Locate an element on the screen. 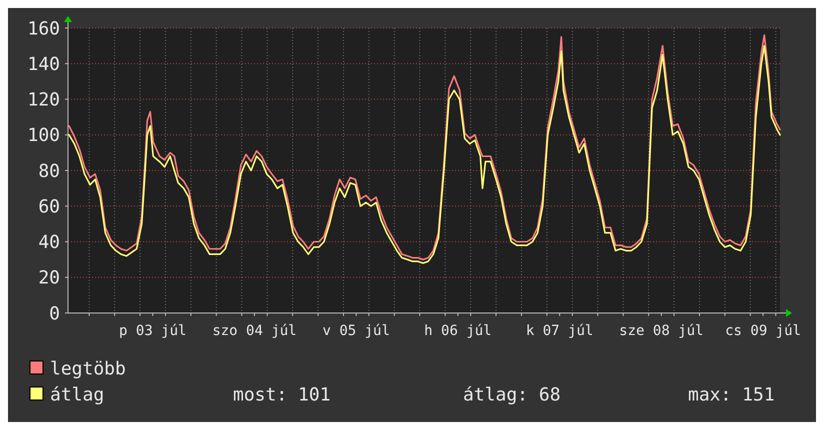 This screenshot has height=430, width=824. y-tick-label: 20 is located at coordinates (49, 278).